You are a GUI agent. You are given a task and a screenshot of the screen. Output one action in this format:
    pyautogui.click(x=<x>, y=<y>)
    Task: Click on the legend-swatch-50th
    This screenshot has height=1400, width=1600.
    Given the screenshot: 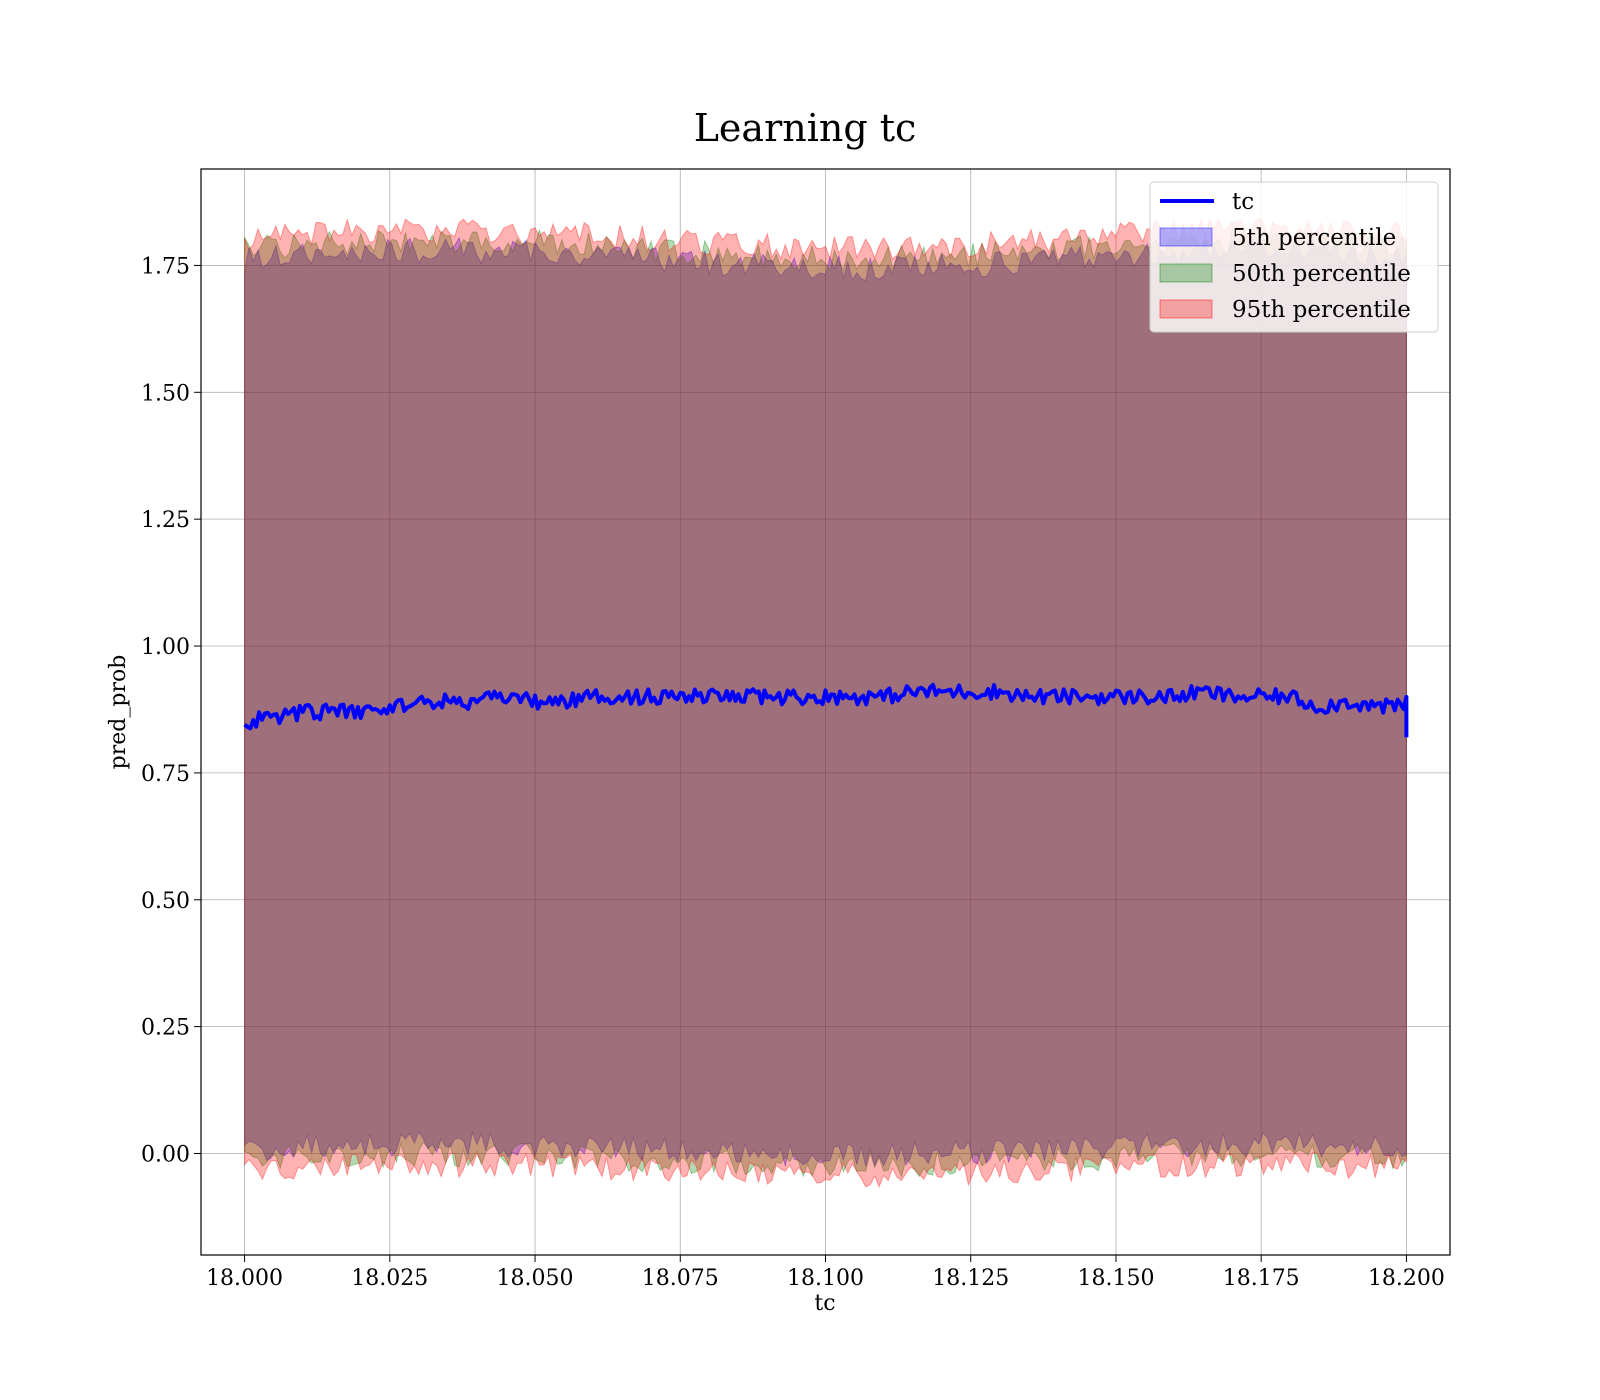 What is the action you would take?
    pyautogui.click(x=1186, y=273)
    